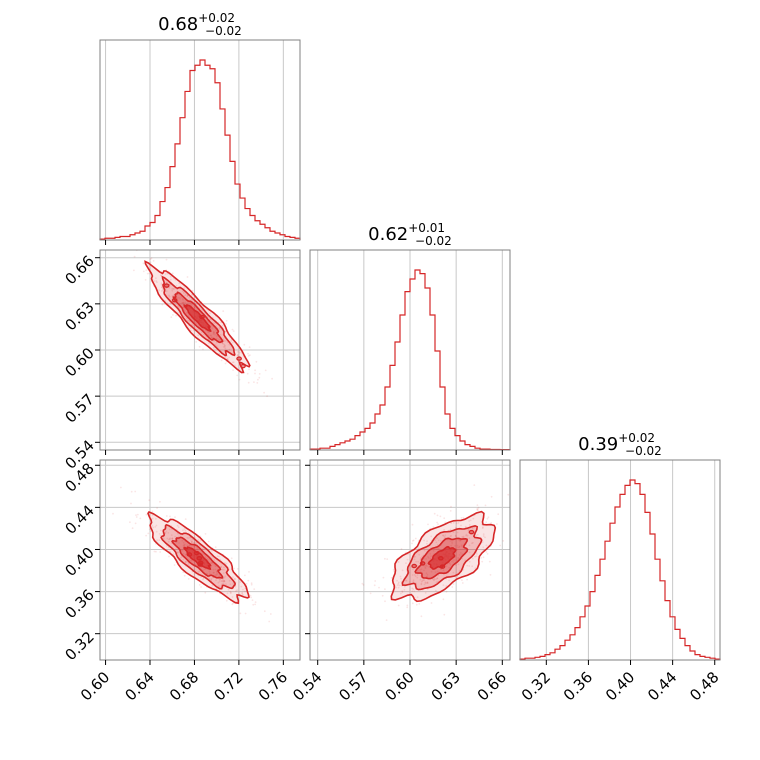 The image size is (760, 760). Describe the element at coordinates (578, 686) in the screenshot. I see `x-tick-label: 0.36` at that location.